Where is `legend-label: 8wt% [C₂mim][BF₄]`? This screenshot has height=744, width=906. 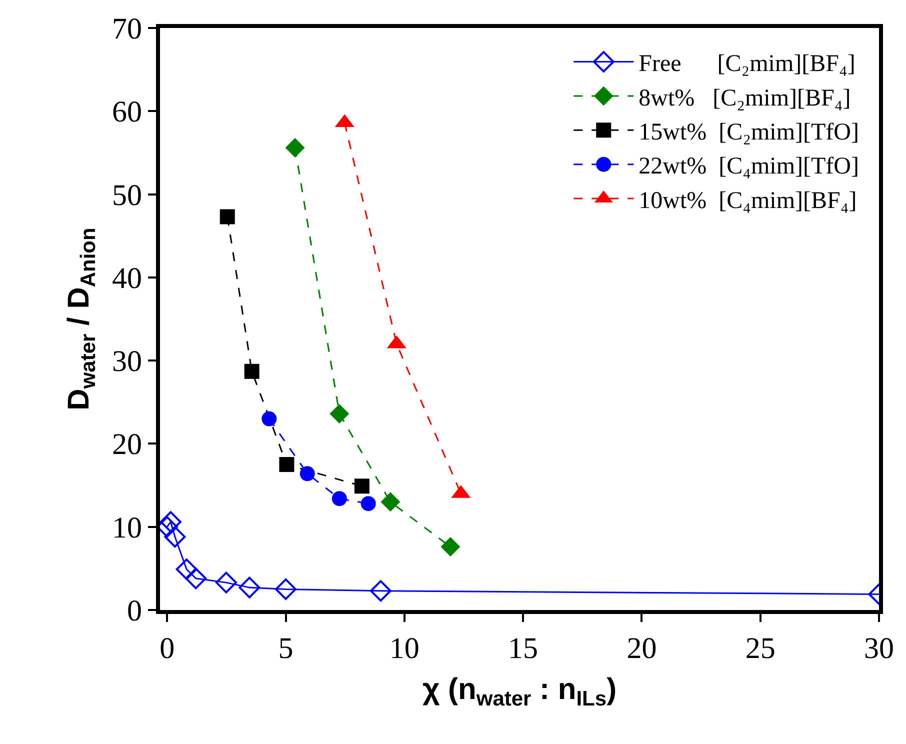 legend-label: 8wt% [C₂mim][BF₄] is located at coordinates (744, 98).